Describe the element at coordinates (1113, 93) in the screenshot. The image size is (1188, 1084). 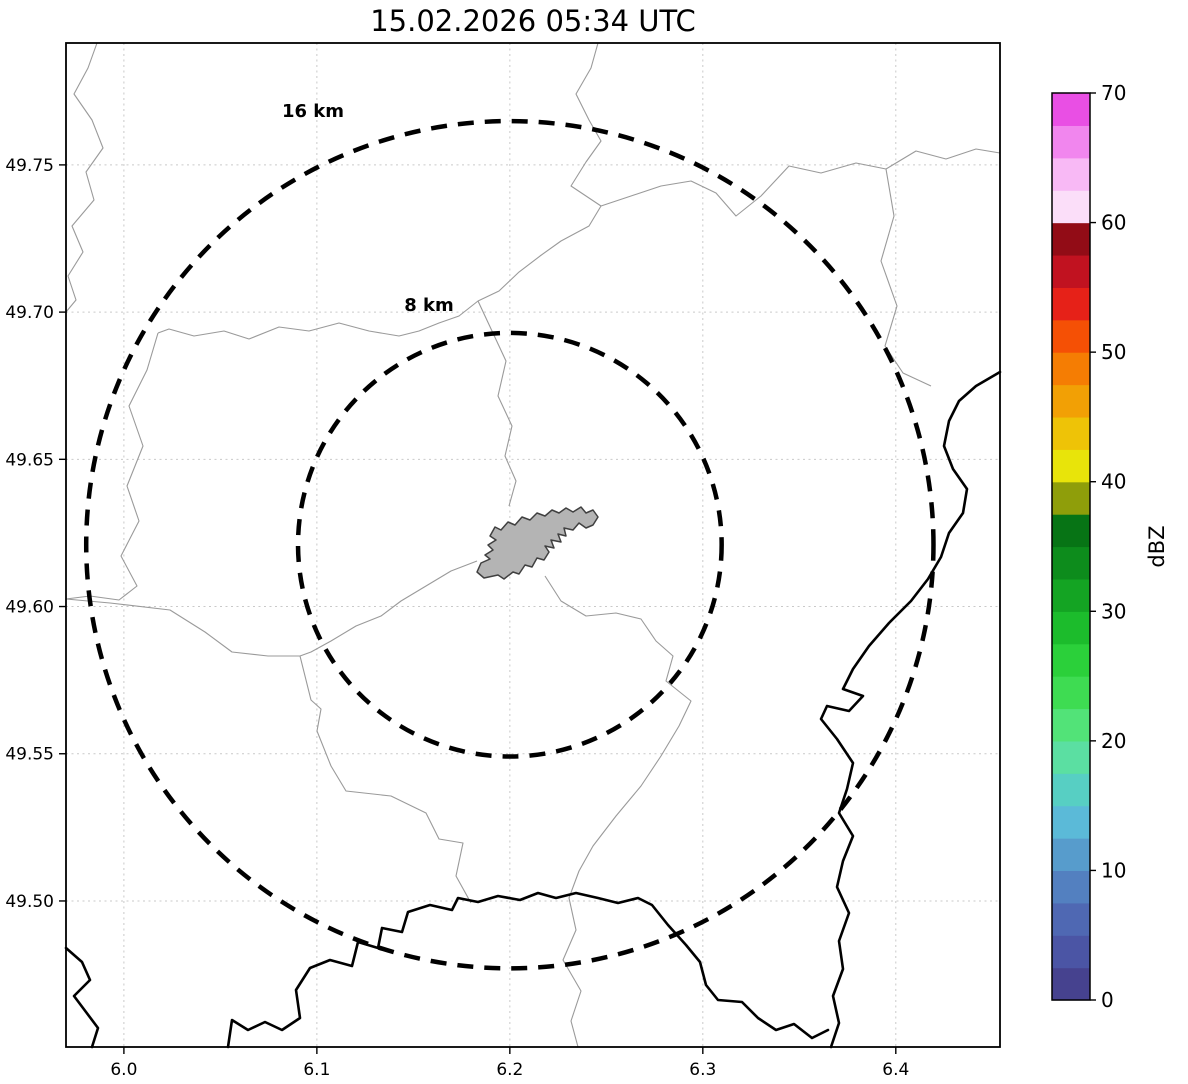
I see `colorbar-tick-label: 70` at that location.